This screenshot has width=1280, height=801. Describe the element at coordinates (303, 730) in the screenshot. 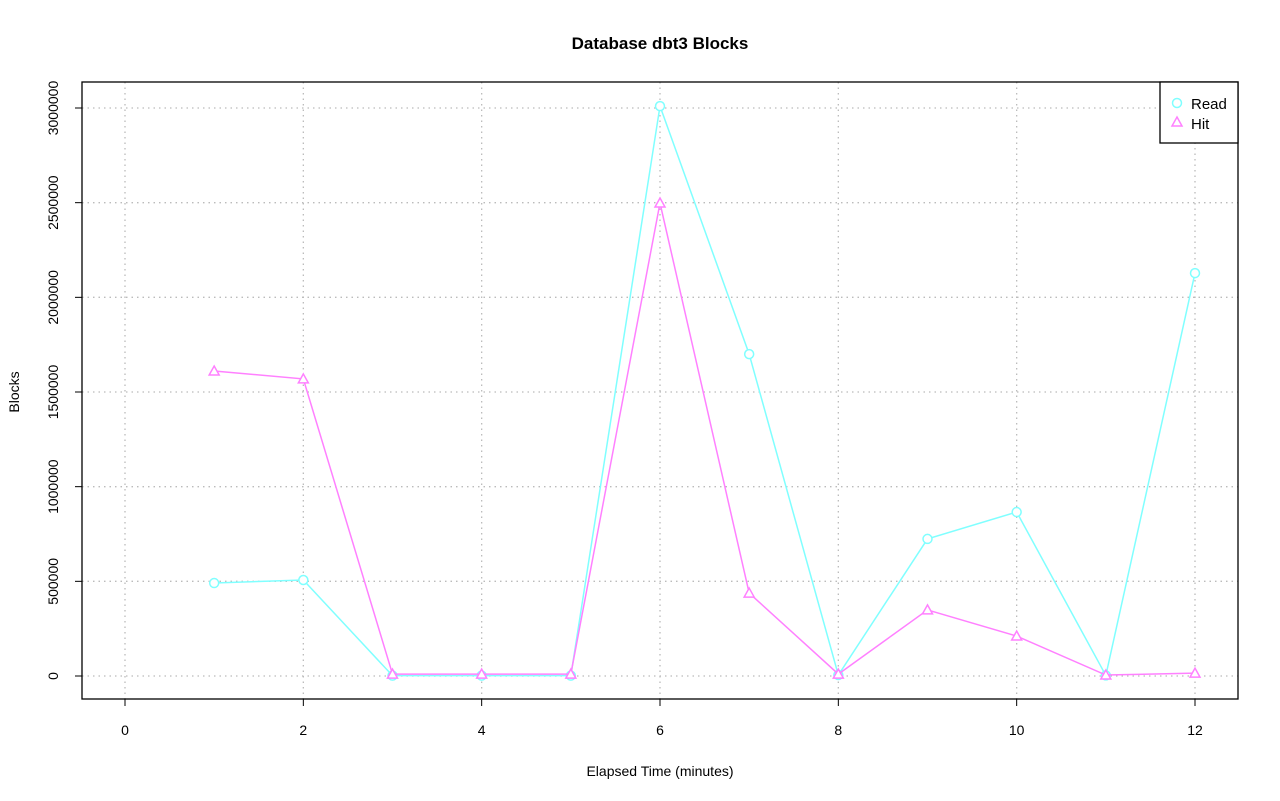

I see `x-tick-label: 2` at that location.